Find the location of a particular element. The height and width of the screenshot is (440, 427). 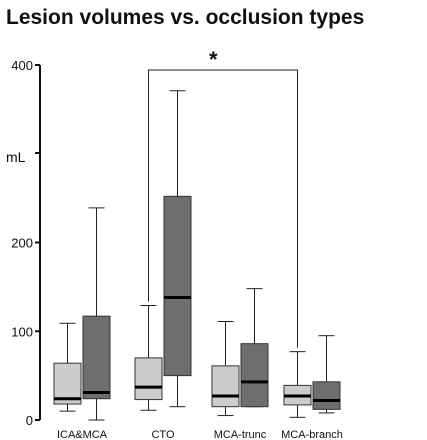

x-tick-label: MCA-trunc is located at coordinates (240, 434).